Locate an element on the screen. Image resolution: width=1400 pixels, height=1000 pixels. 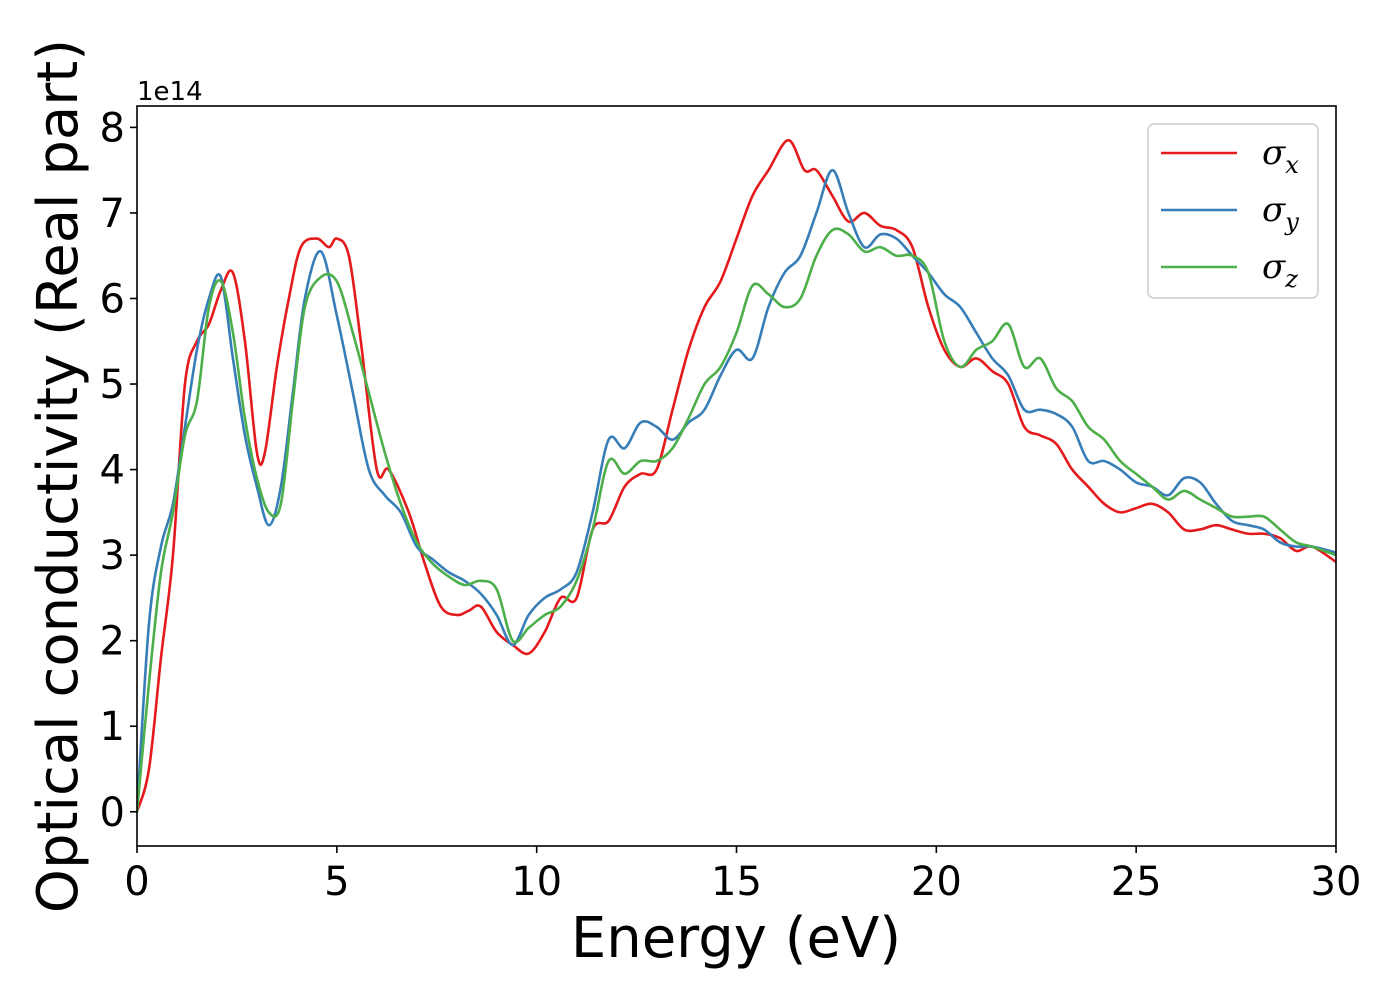
legend-subscript: z is located at coordinates (1291, 279).